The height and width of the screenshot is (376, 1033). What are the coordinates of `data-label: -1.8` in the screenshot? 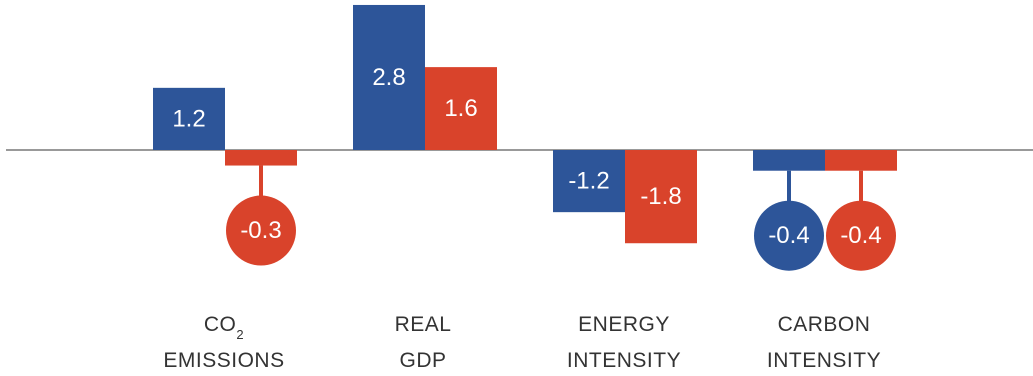 It's located at (660, 196).